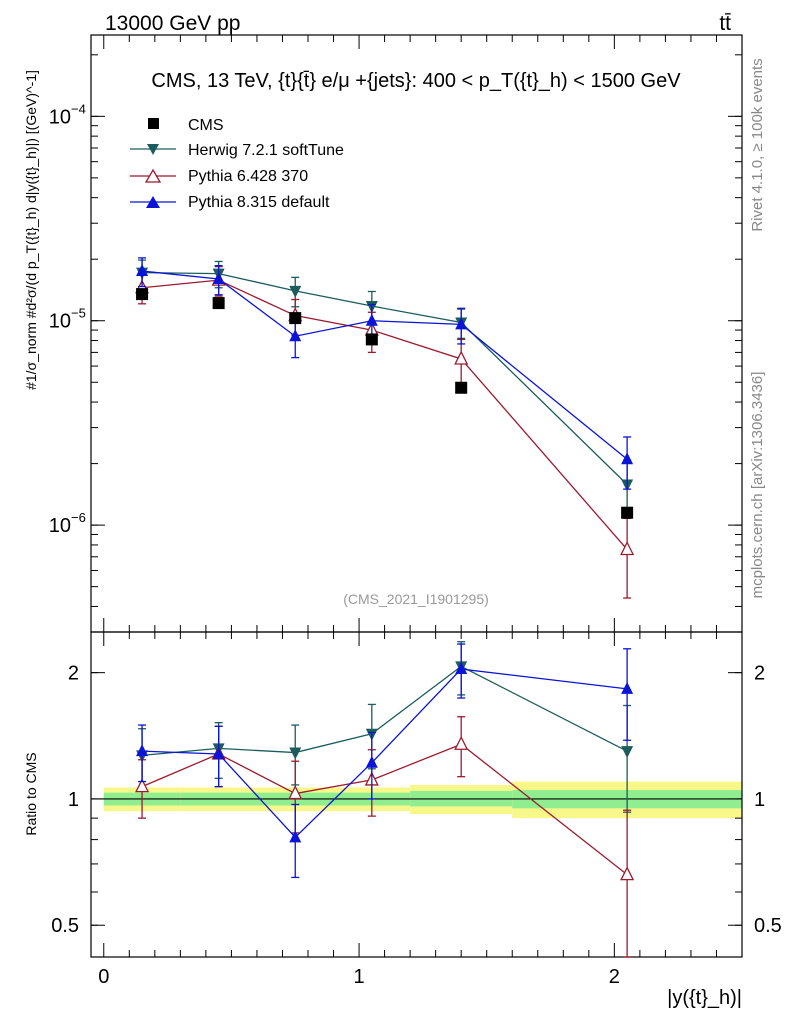 This screenshot has width=786, height=1024. I want to click on legend-label-pythia6: Pythia 6.428 370, so click(248, 176).